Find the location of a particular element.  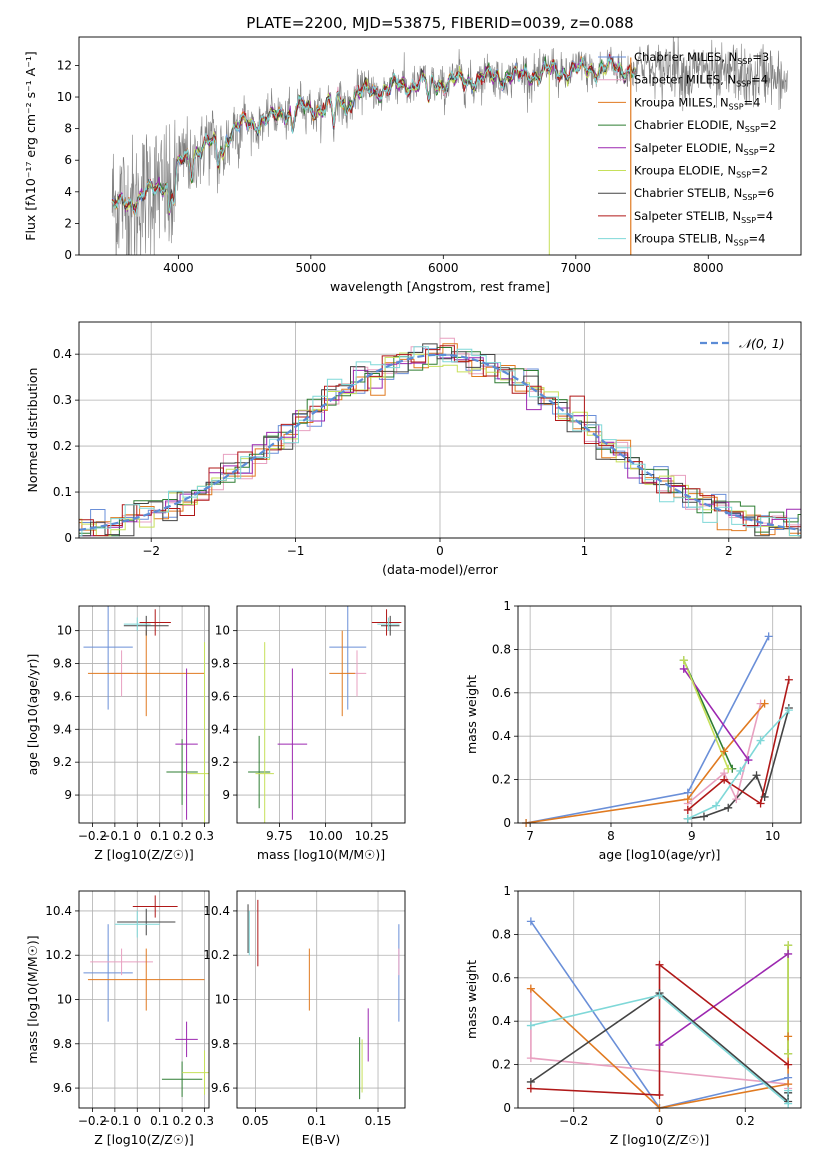

y-tick-label: 0.3 is located at coordinates (62, 400).